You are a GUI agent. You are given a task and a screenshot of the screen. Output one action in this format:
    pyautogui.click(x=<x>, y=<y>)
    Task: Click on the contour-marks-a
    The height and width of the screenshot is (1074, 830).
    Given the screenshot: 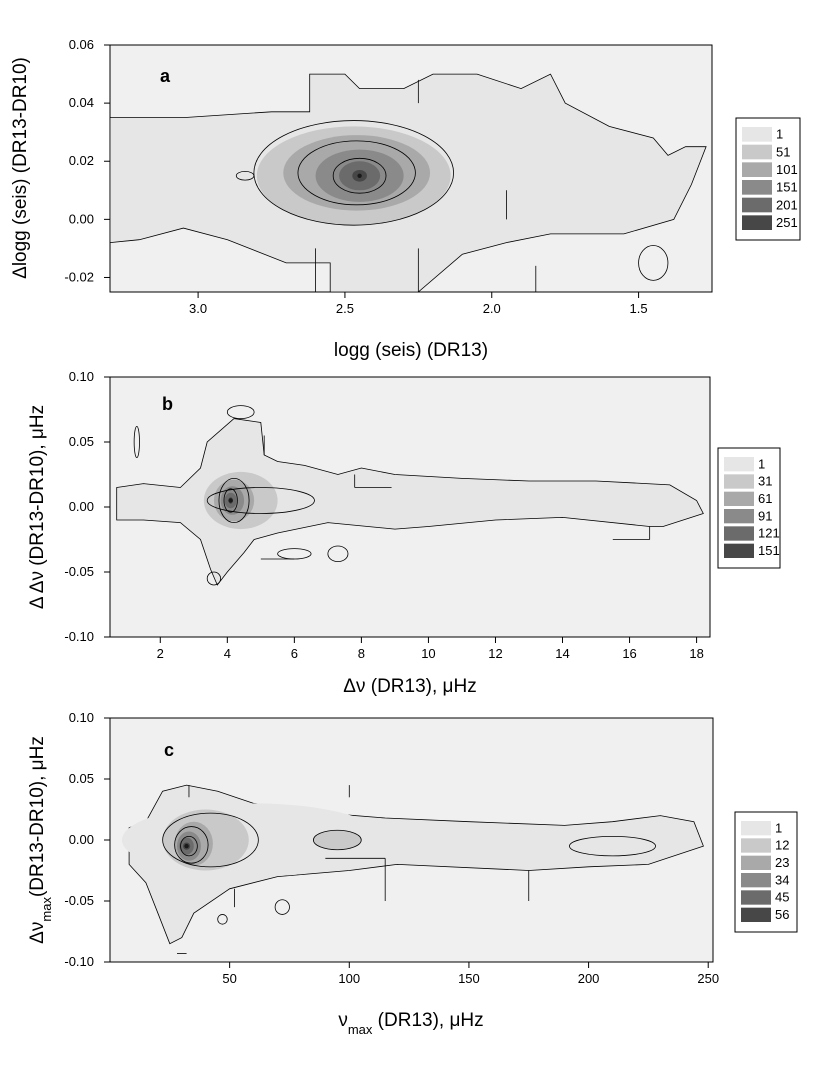 What is the action you would take?
    pyautogui.click(x=408, y=182)
    